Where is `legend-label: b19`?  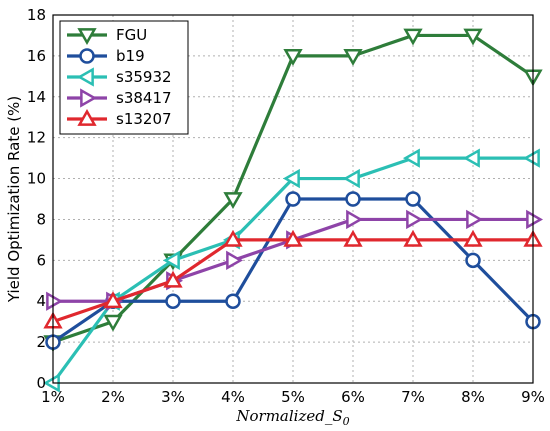 legend-label: b19 is located at coordinates (130, 56).